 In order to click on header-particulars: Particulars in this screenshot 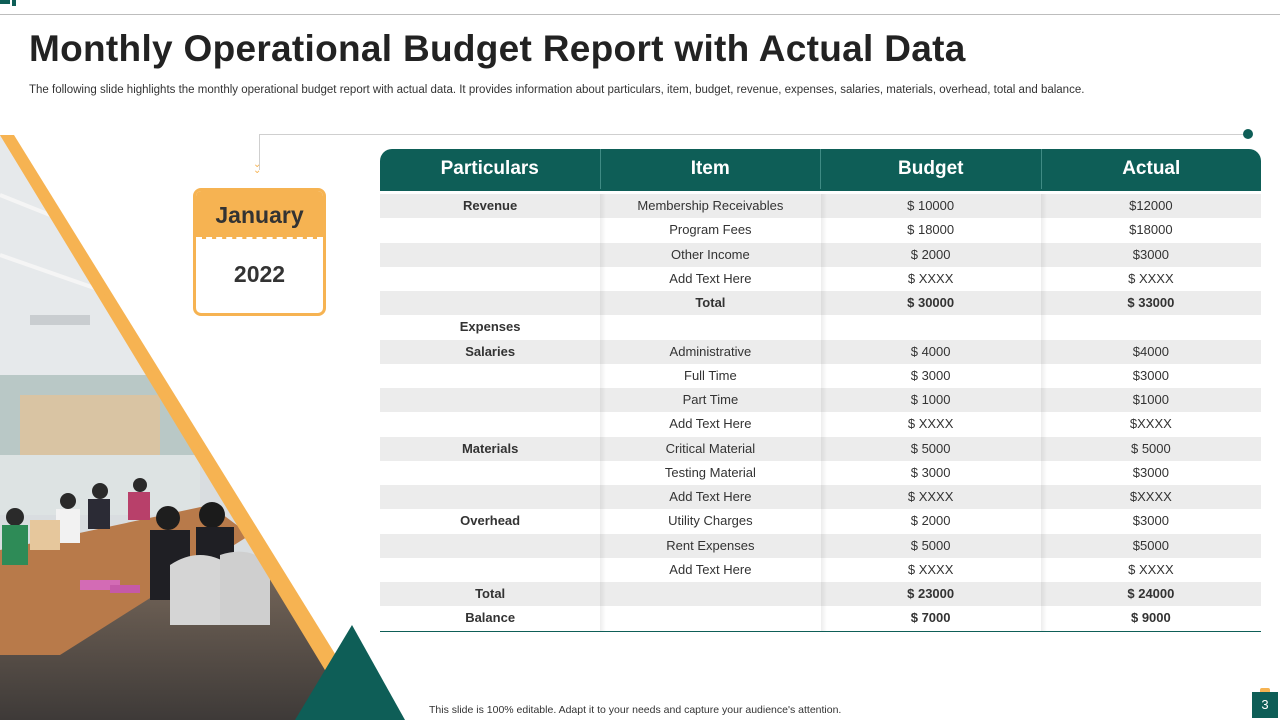, I will do `click(490, 169)`.